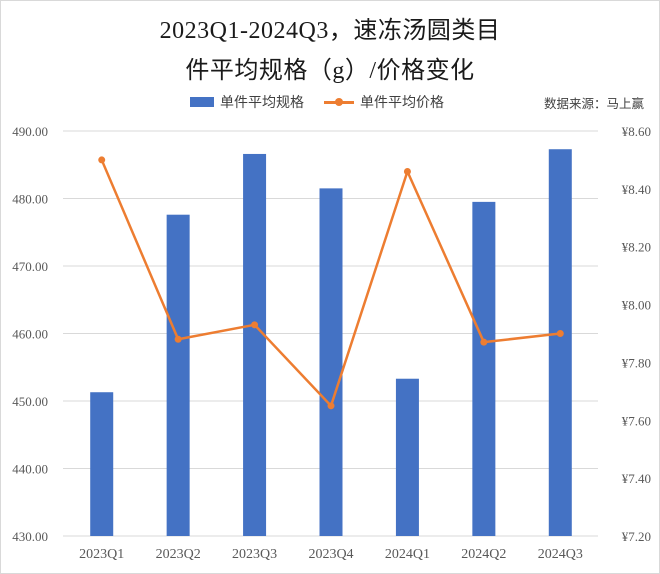  What do you see at coordinates (636, 305) in the screenshot?
I see `right-axis-tick-label: ¥8.00` at bounding box center [636, 305].